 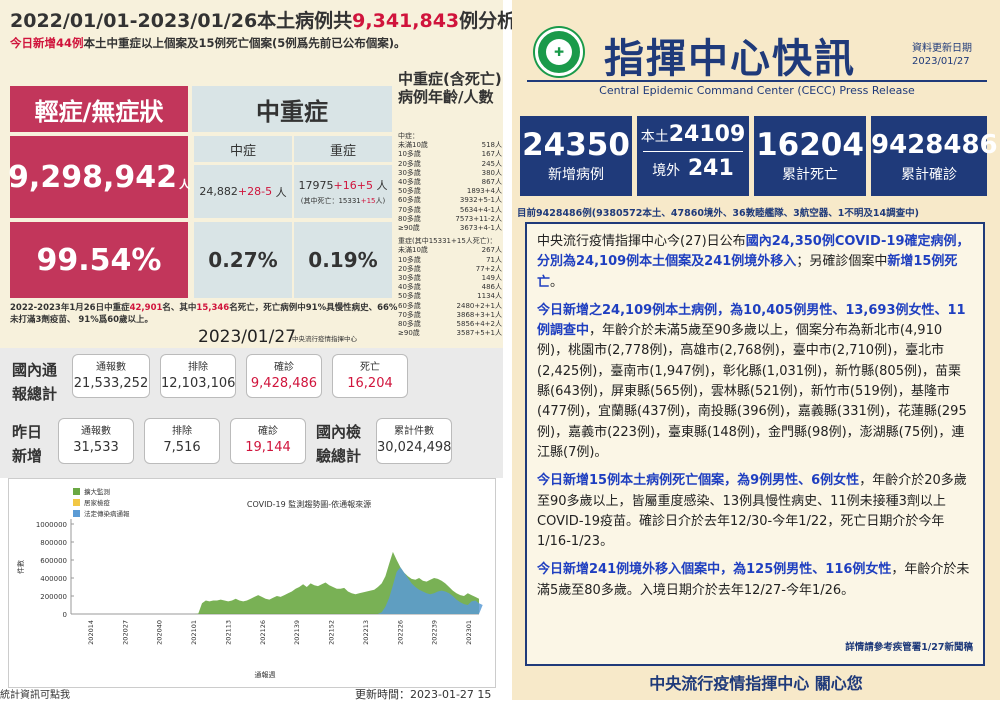 I want to click on age-row: 40多歲 867人, so click(x=450, y=182).